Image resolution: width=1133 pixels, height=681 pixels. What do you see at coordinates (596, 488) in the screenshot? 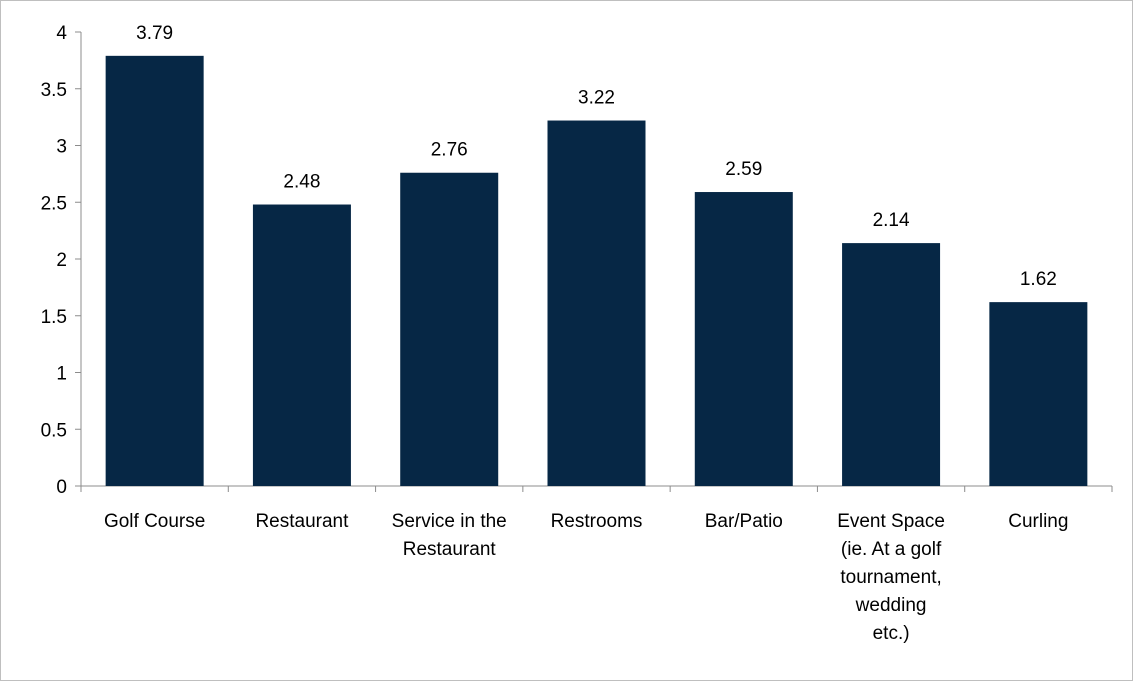
I see `x-axis` at bounding box center [596, 488].